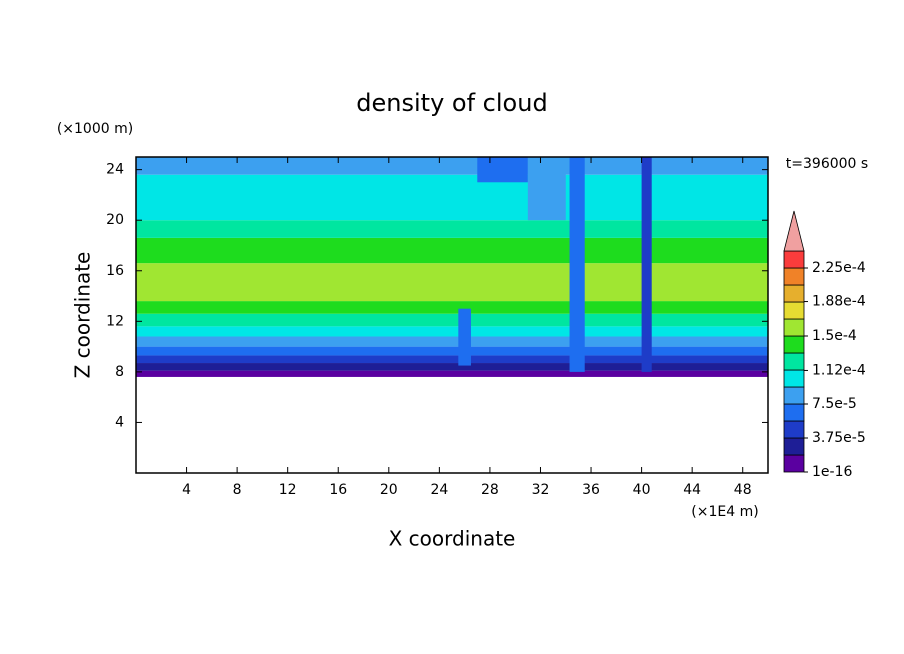 Image resolution: width=904 pixels, height=654 pixels. Describe the element at coordinates (827, 164) in the screenshot. I see `time-label: t=396000 s` at that location.